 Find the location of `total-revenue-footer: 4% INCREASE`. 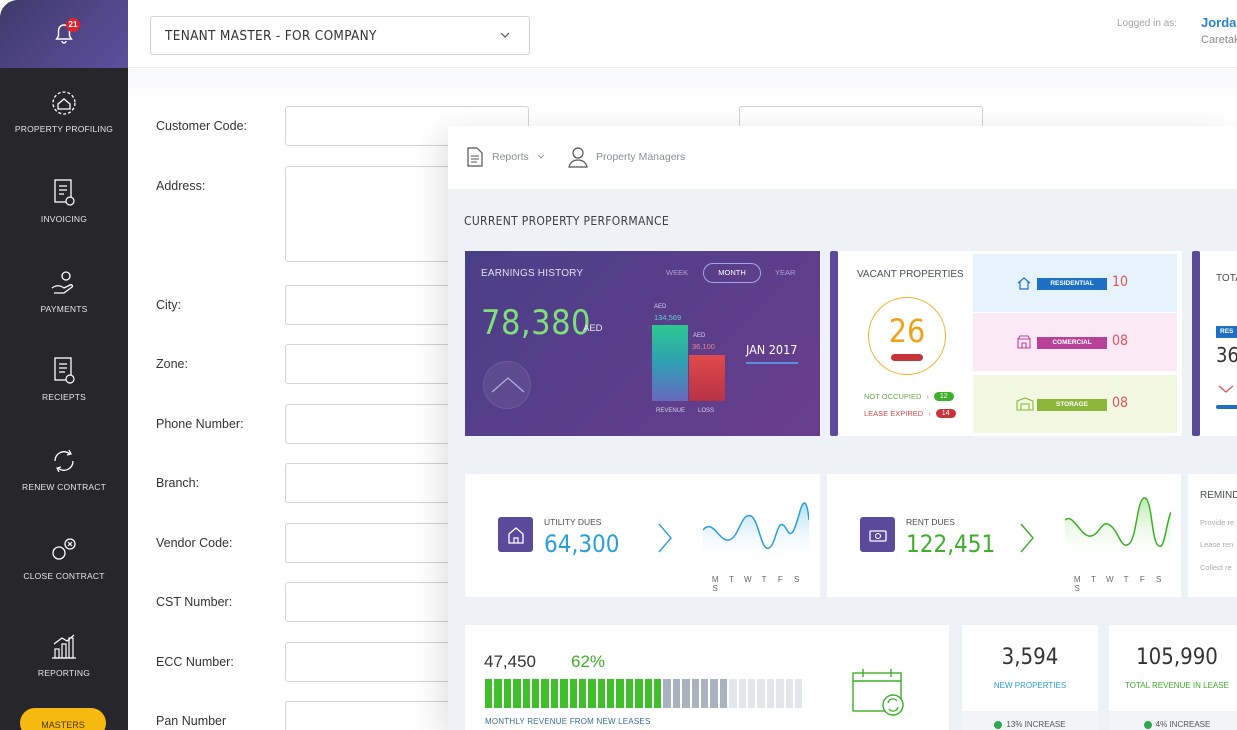

total-revenue-footer: 4% INCREASE is located at coordinates (1173, 720).